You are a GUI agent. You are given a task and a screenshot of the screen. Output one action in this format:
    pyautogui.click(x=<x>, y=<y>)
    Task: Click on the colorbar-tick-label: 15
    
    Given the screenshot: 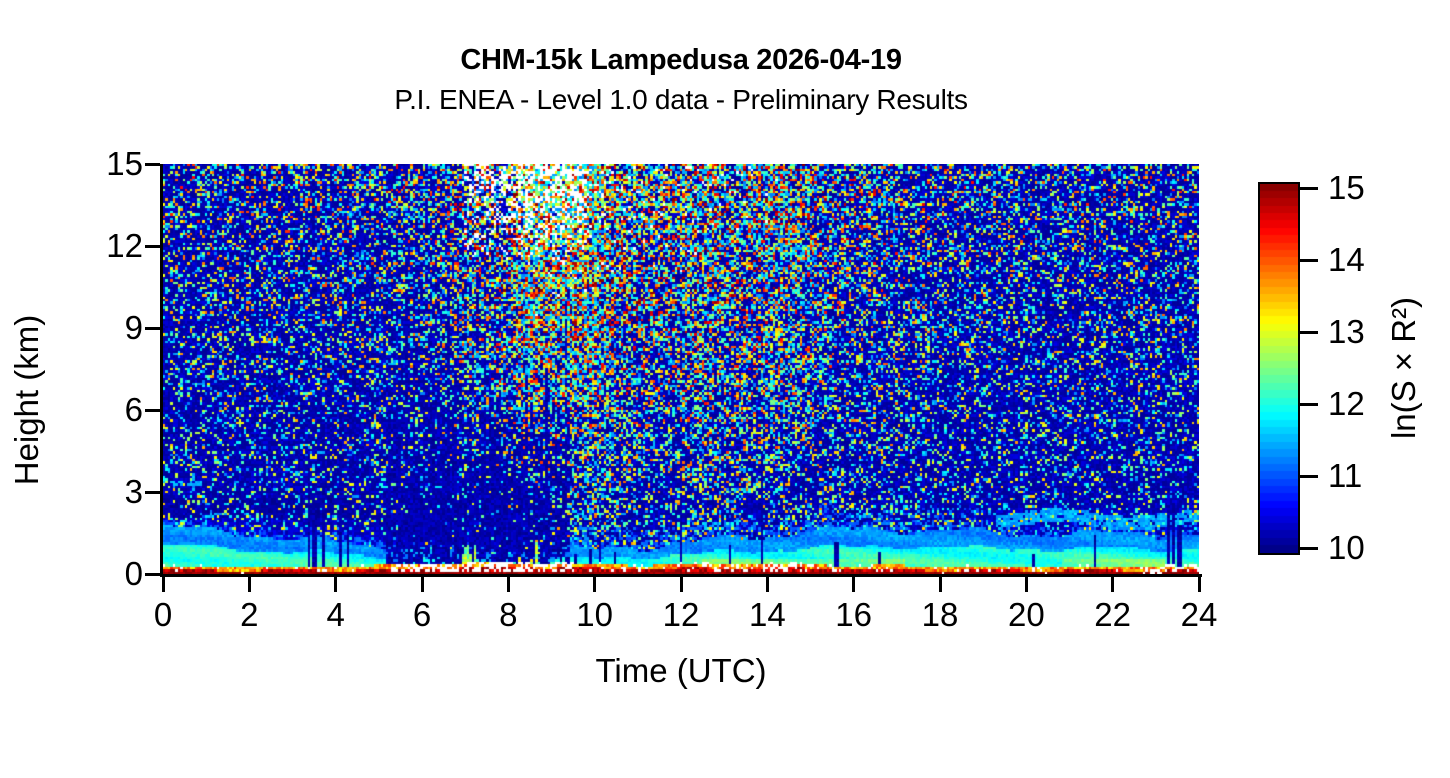 What is the action you would take?
    pyautogui.click(x=1346, y=187)
    